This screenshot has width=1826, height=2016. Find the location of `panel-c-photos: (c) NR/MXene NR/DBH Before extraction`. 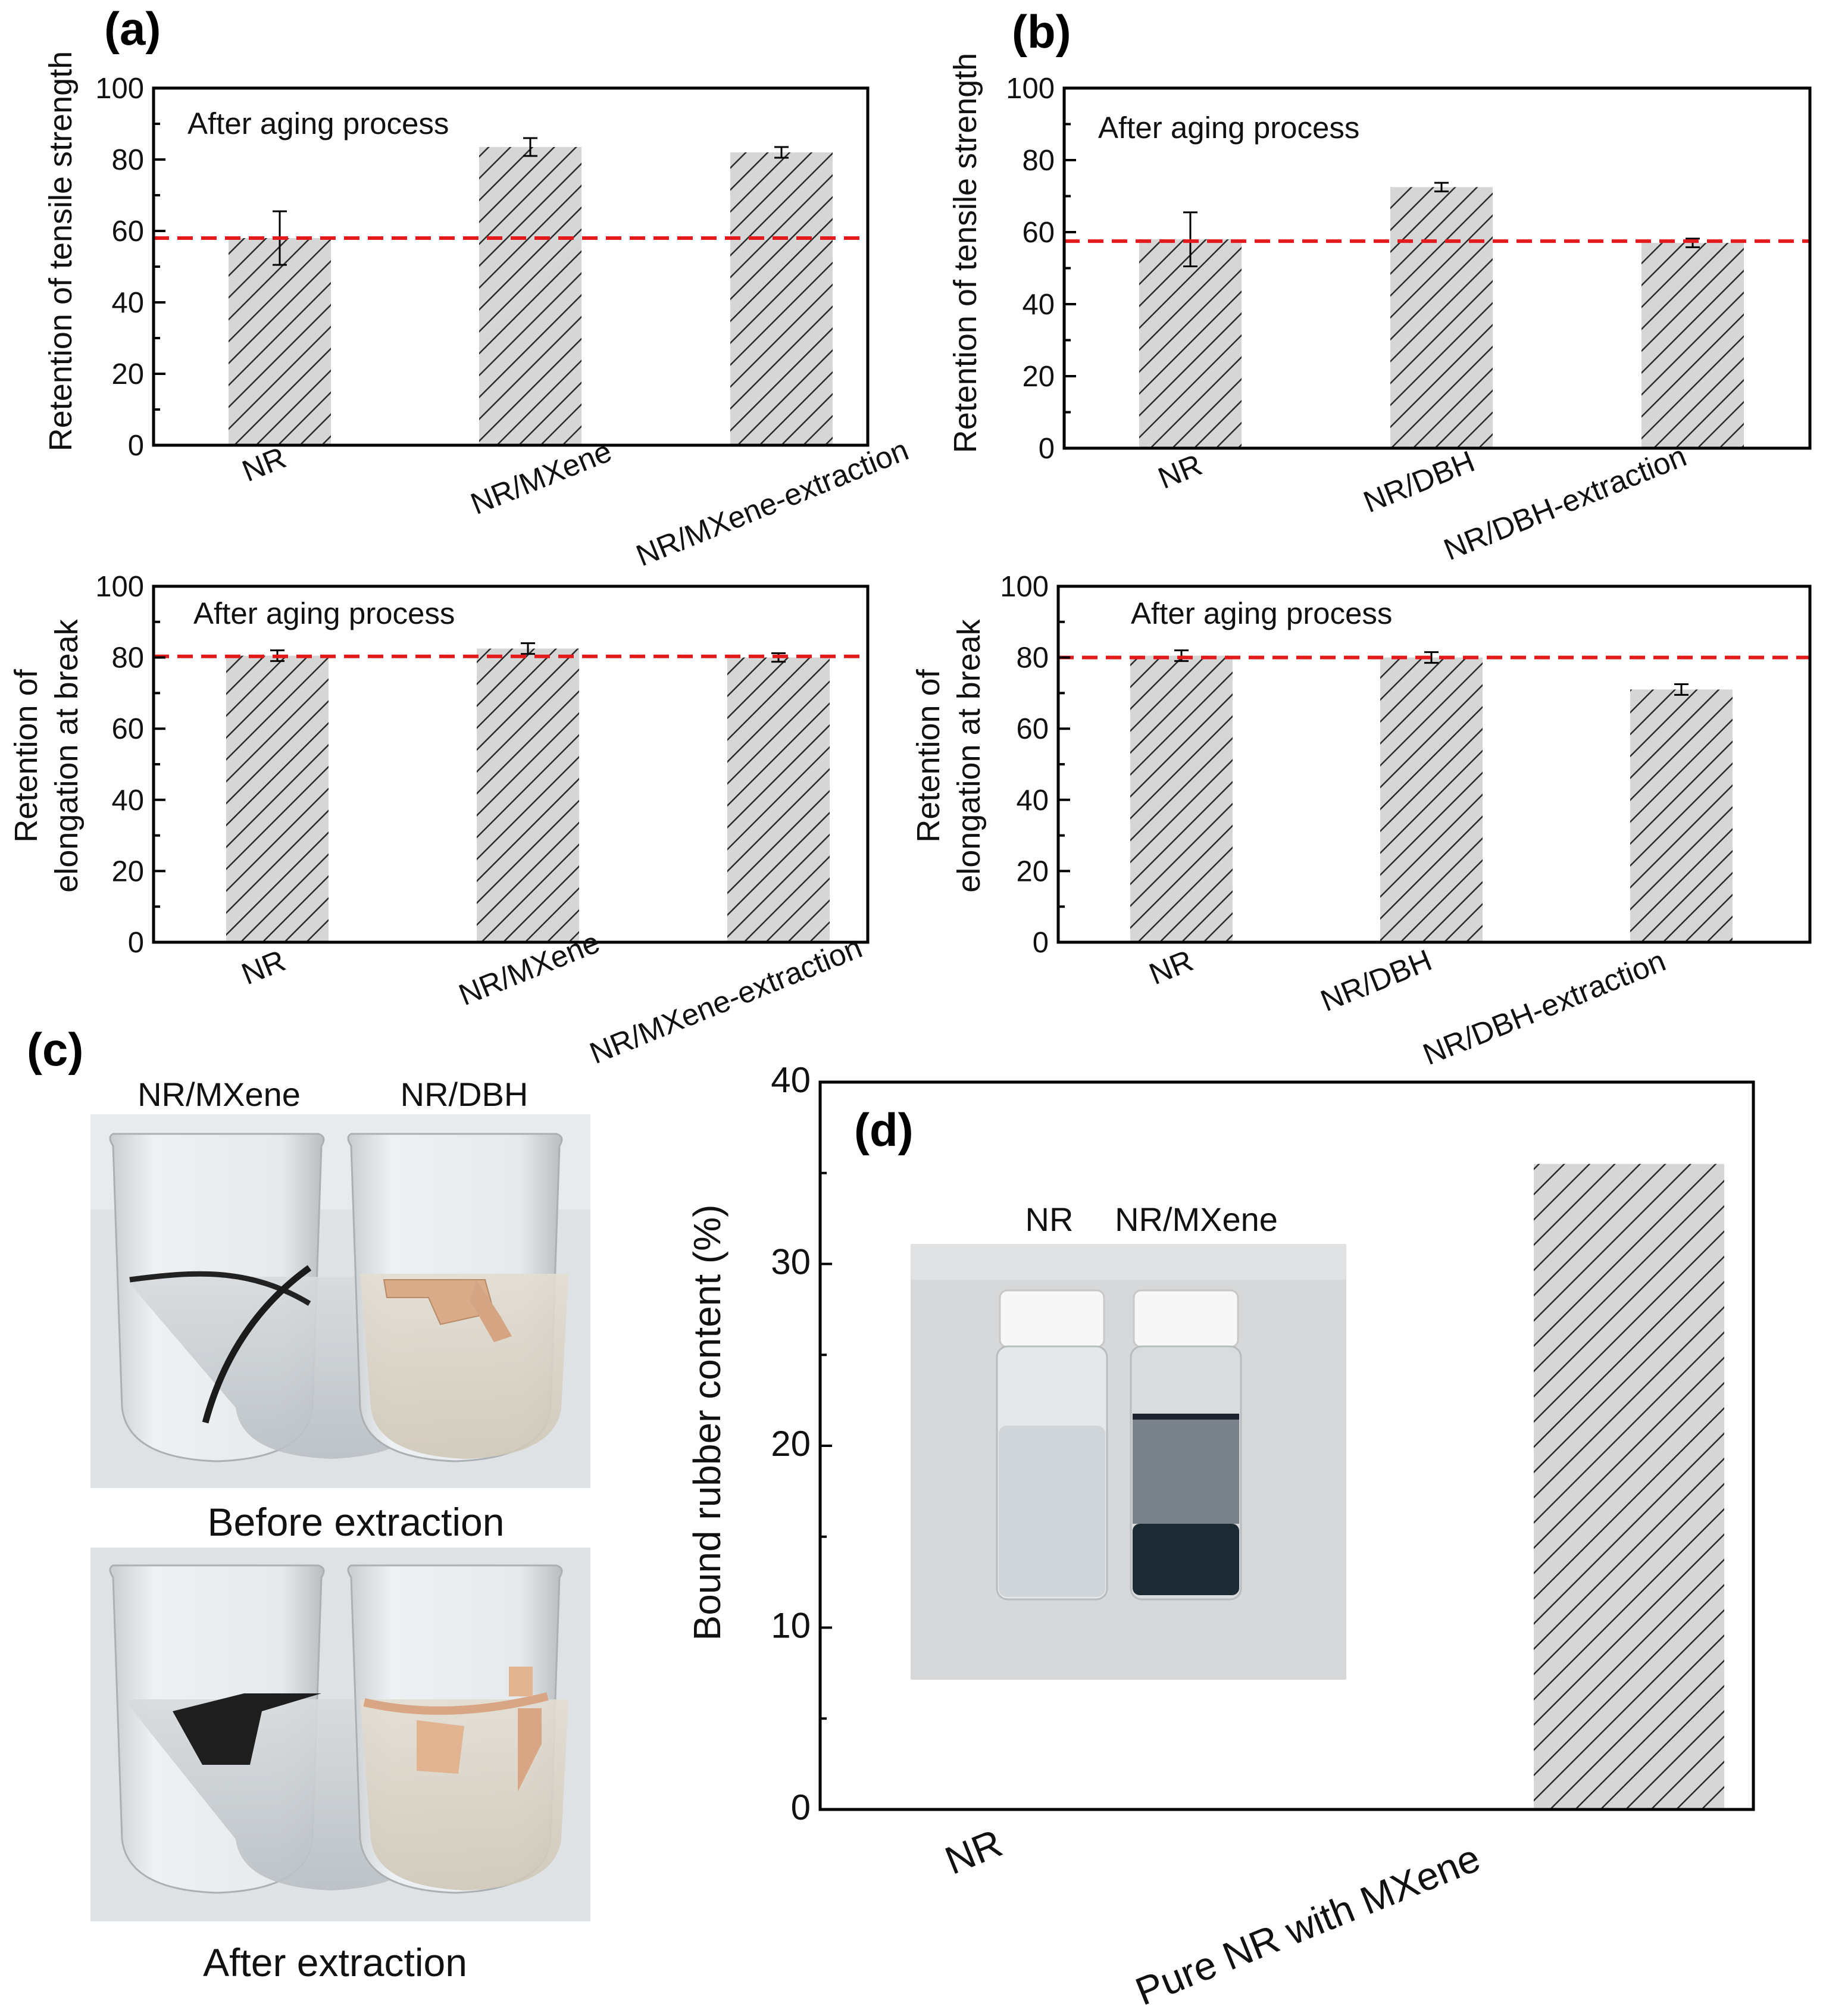

panel-c-photos: (c) NR/MXene NR/DBH Before extraction is located at coordinates (308, 1503).